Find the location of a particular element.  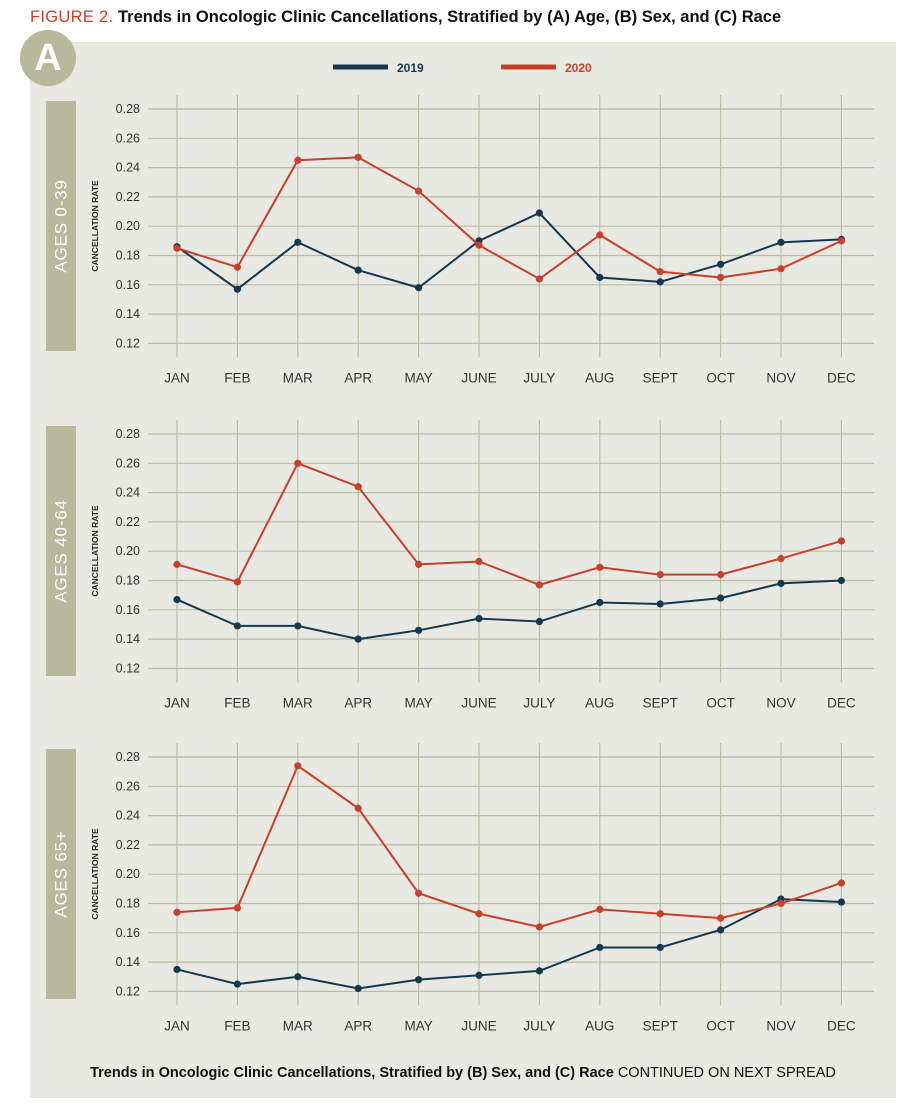

panel-side-label: AGES 40-64 is located at coordinates (61, 550).